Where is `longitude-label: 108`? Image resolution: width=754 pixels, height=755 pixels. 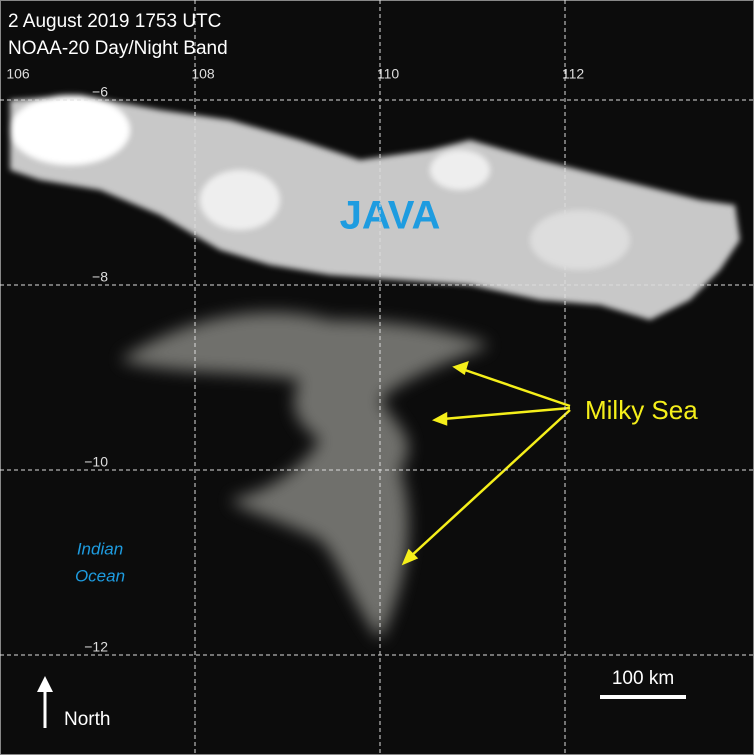 longitude-label: 108 is located at coordinates (203, 74).